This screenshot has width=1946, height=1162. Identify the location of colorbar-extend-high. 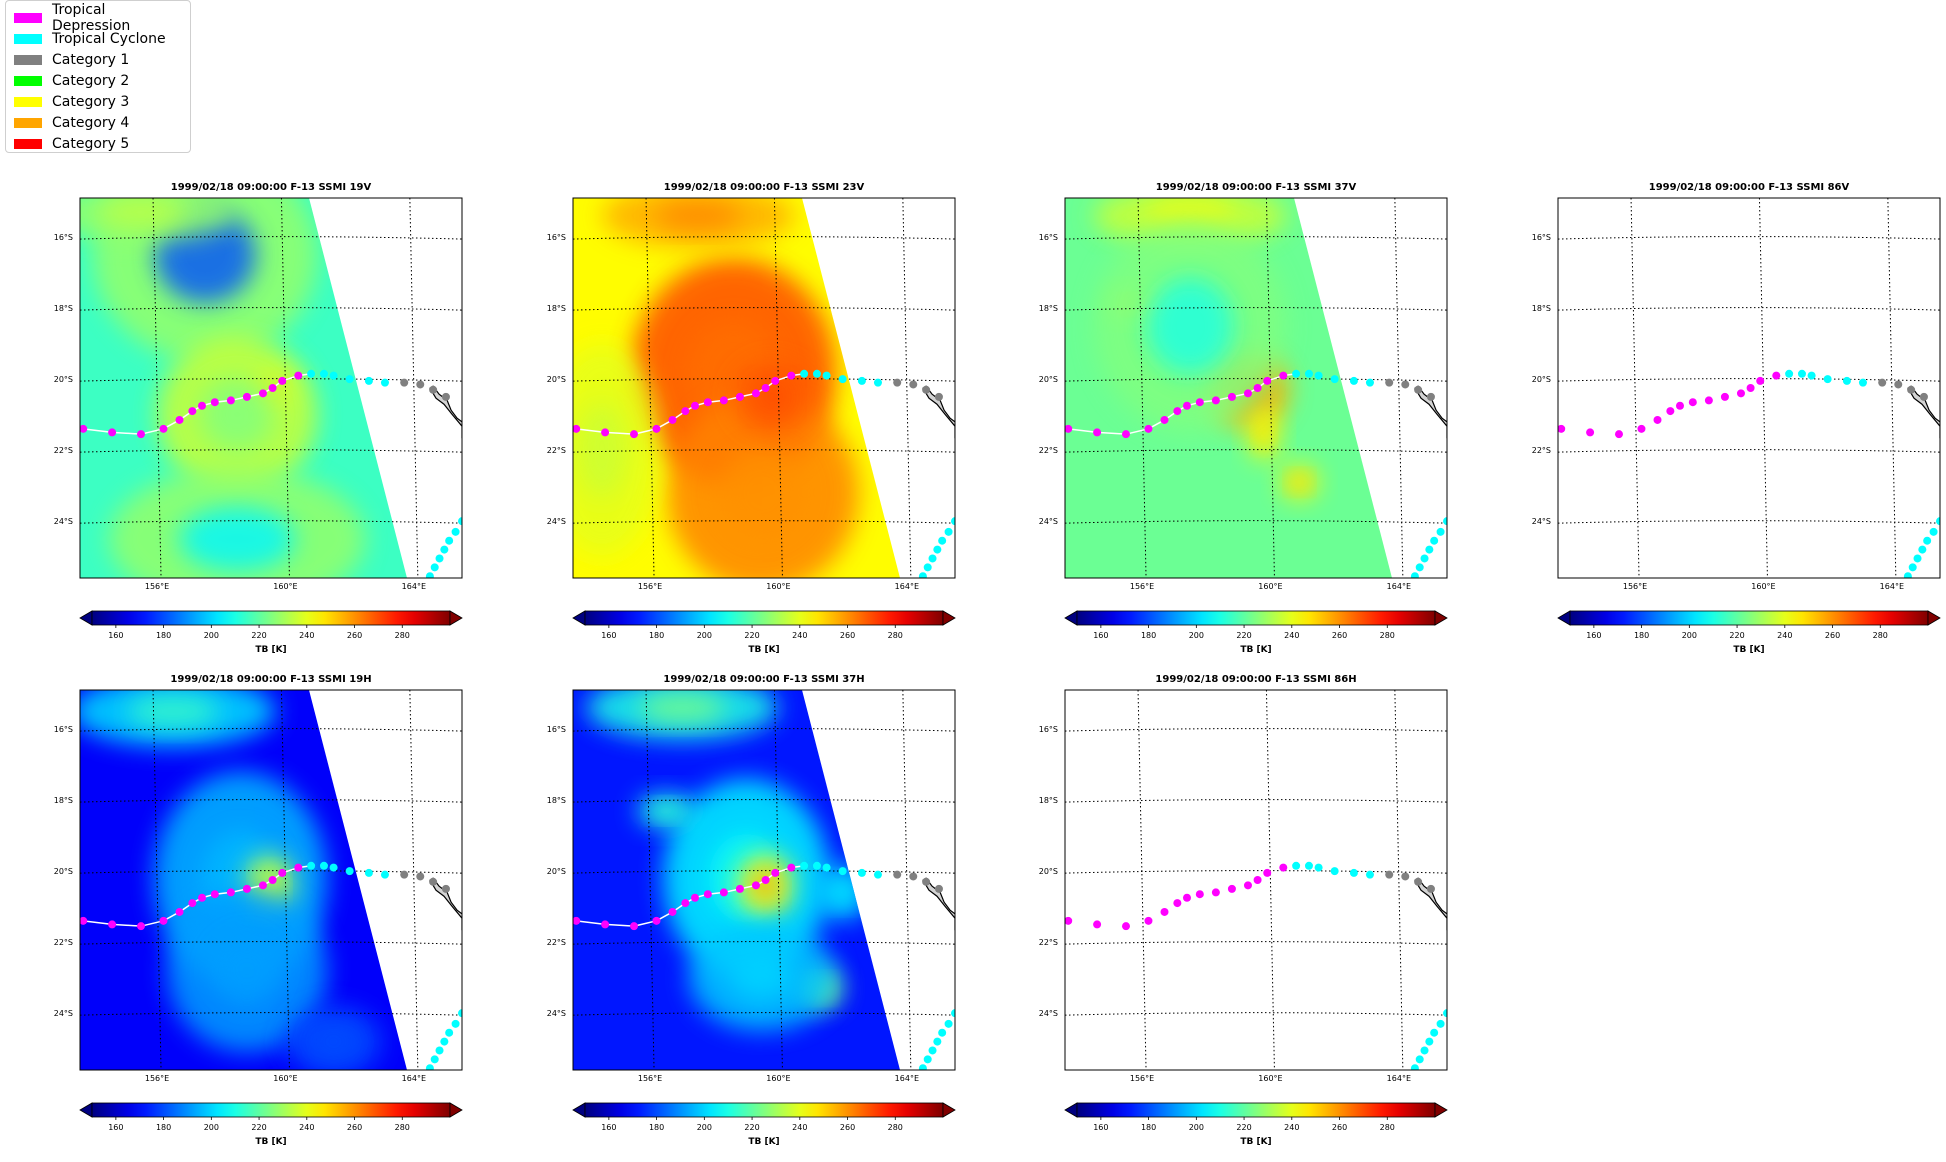
(1934, 618).